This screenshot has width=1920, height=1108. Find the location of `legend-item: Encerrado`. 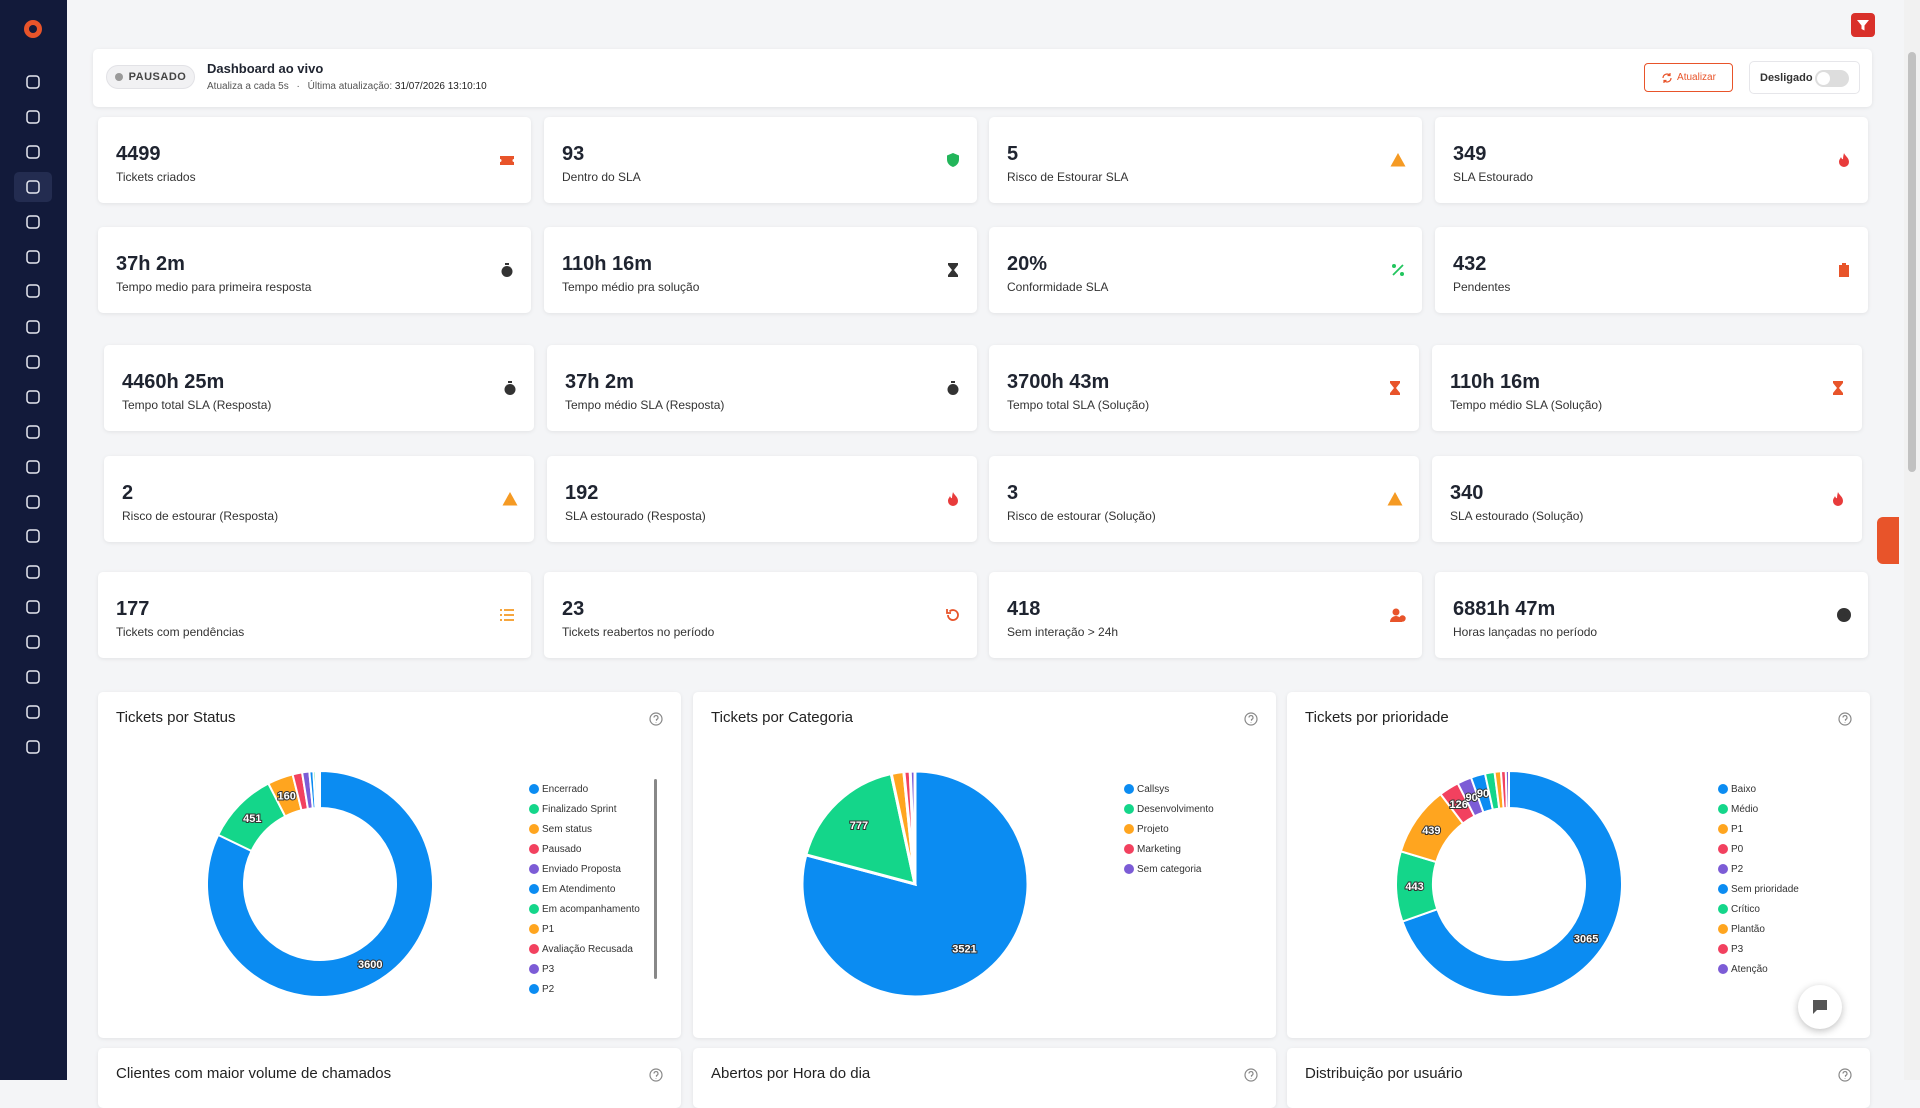

legend-item: Encerrado is located at coordinates (594, 789).